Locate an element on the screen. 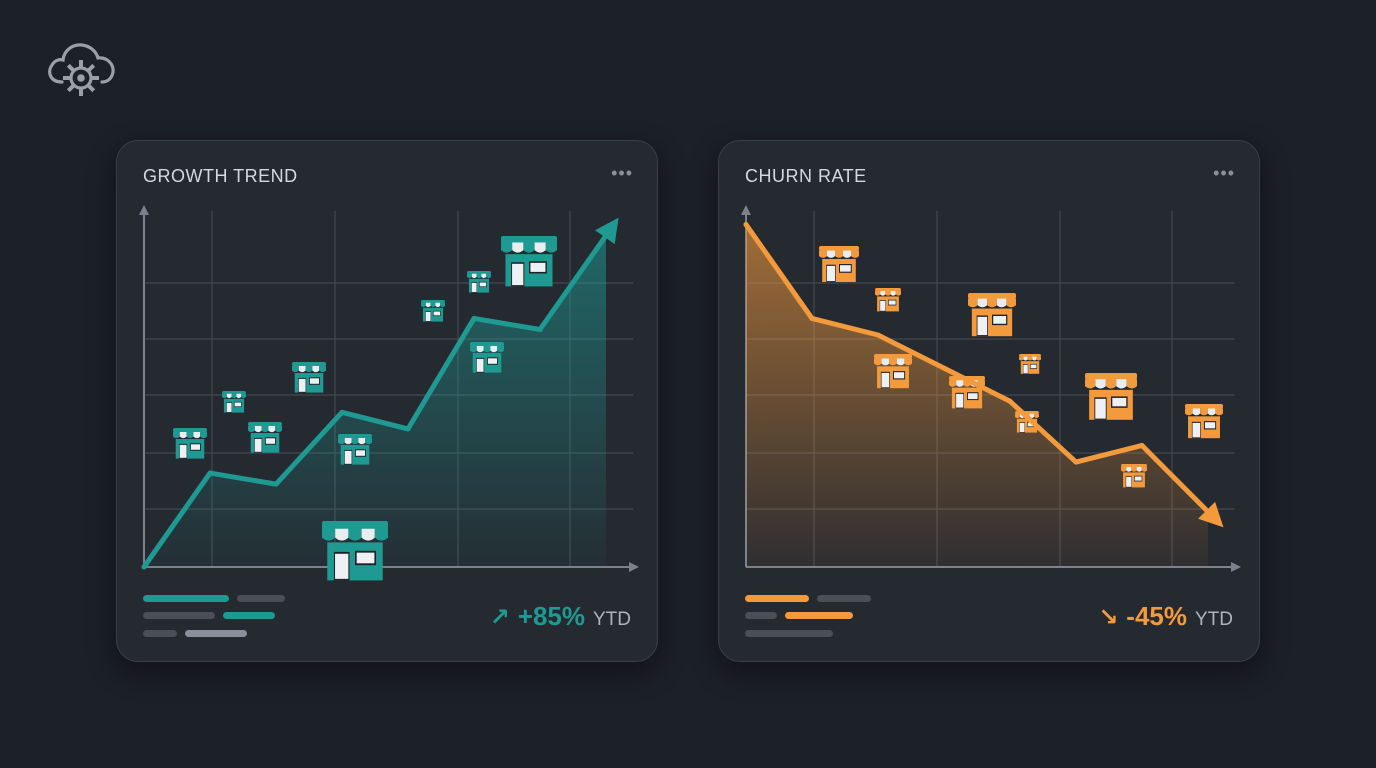  churn-stat: ↘ -45% YTD is located at coordinates (1165, 616).